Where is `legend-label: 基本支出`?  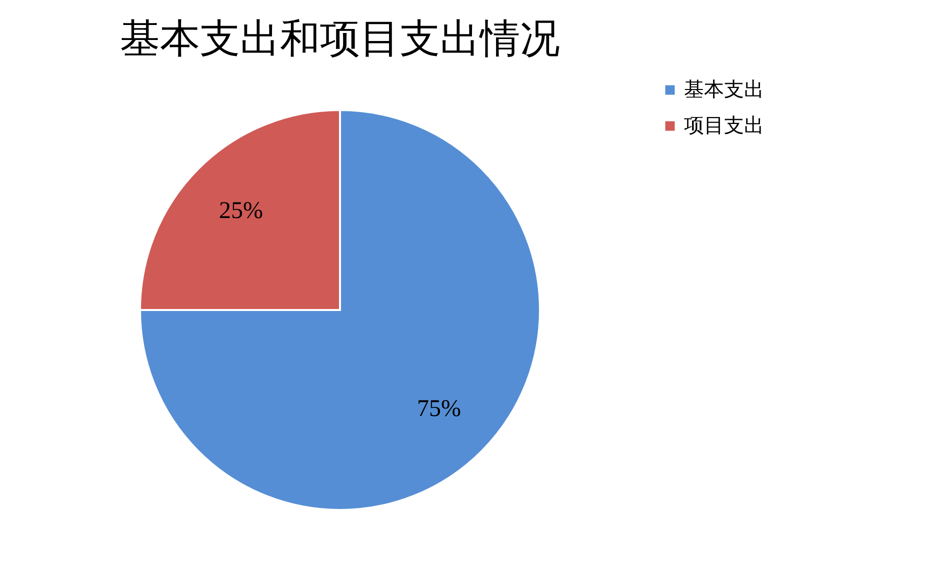 legend-label: 基本支出 is located at coordinates (724, 90).